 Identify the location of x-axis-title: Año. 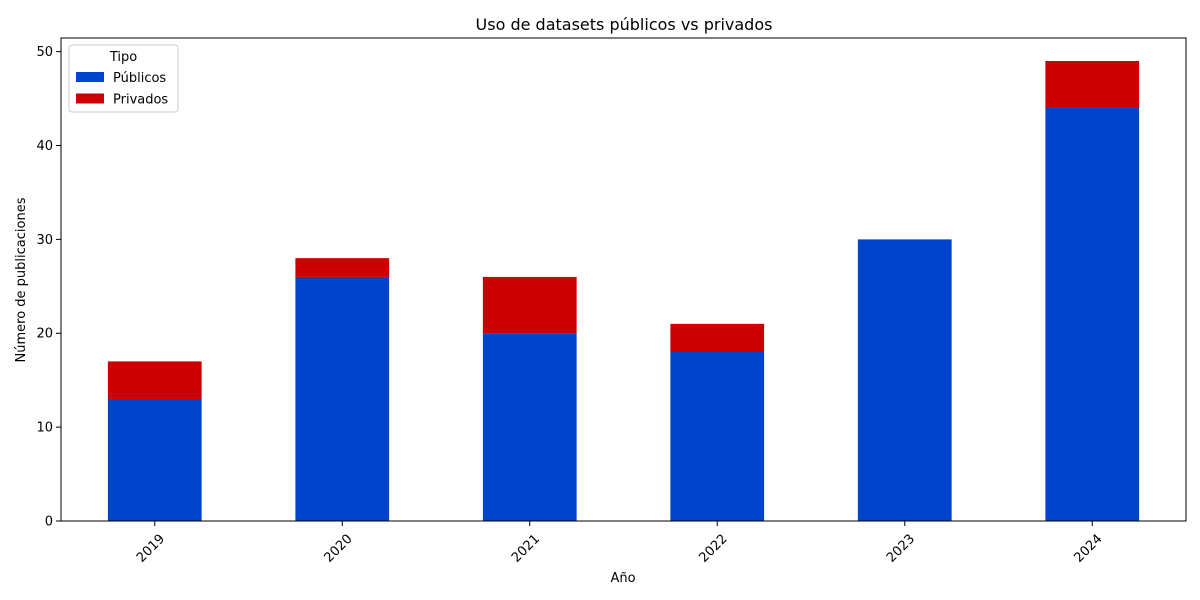
(622, 578).